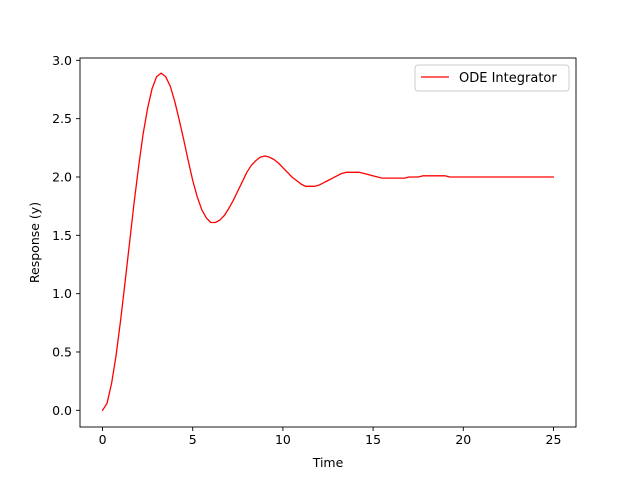 Image resolution: width=640 pixels, height=480 pixels. Describe the element at coordinates (103, 439) in the screenshot. I see `x-tick-label: 0` at that location.